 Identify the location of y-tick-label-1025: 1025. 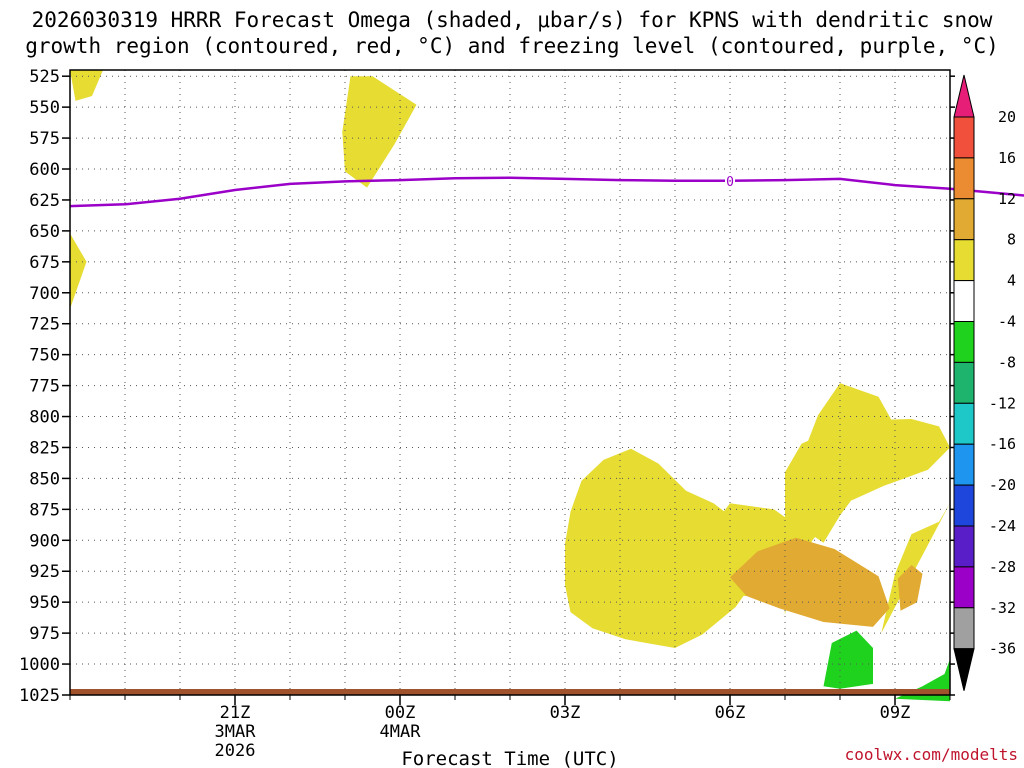
(39, 696).